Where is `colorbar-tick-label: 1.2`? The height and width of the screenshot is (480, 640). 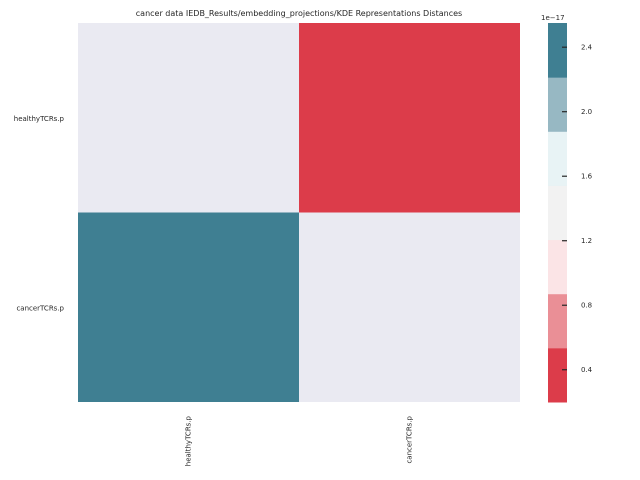
colorbar-tick-label: 1.2 is located at coordinates (586, 241).